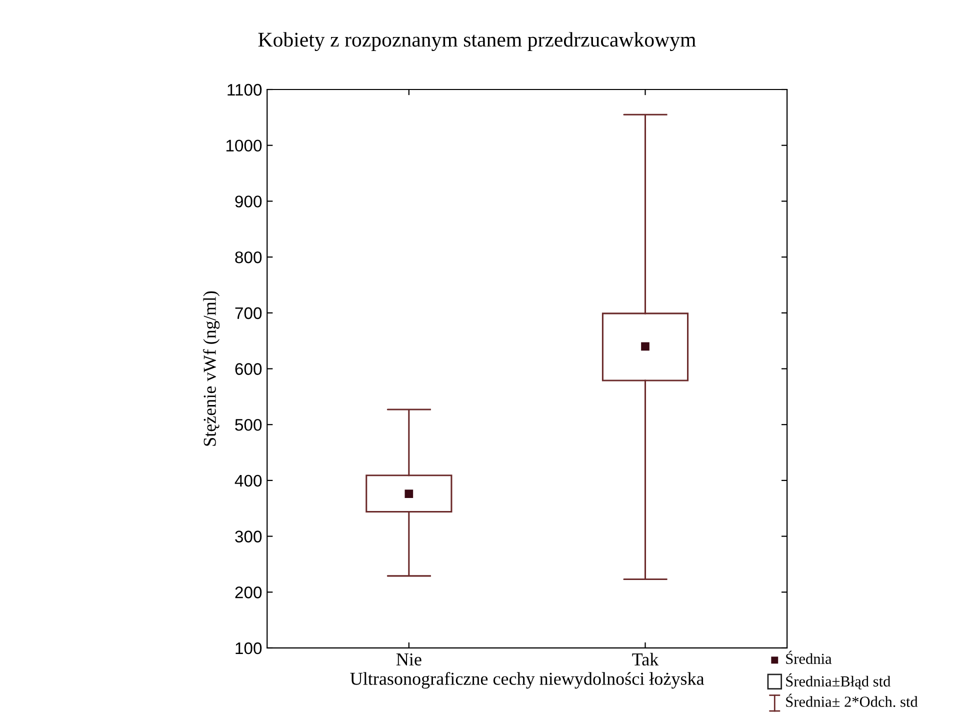 Image resolution: width=954 pixels, height=716 pixels. I want to click on x-tick-label: Tak, so click(645, 659).